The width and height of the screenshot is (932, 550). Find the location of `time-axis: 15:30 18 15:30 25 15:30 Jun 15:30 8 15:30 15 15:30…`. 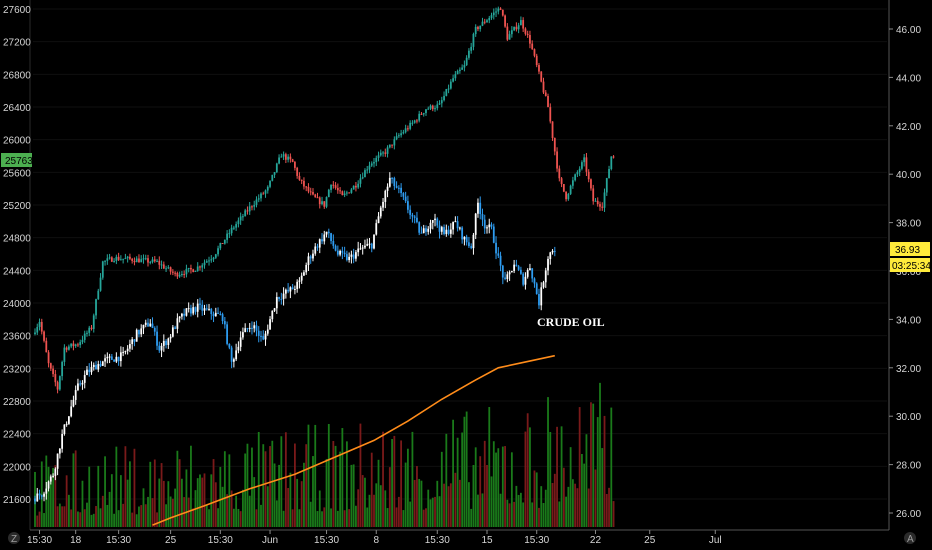

time-axis: 15:30 18 15:30 25 15:30 Jun 15:30 8 15:30 15 15:30… is located at coordinates (374, 538).